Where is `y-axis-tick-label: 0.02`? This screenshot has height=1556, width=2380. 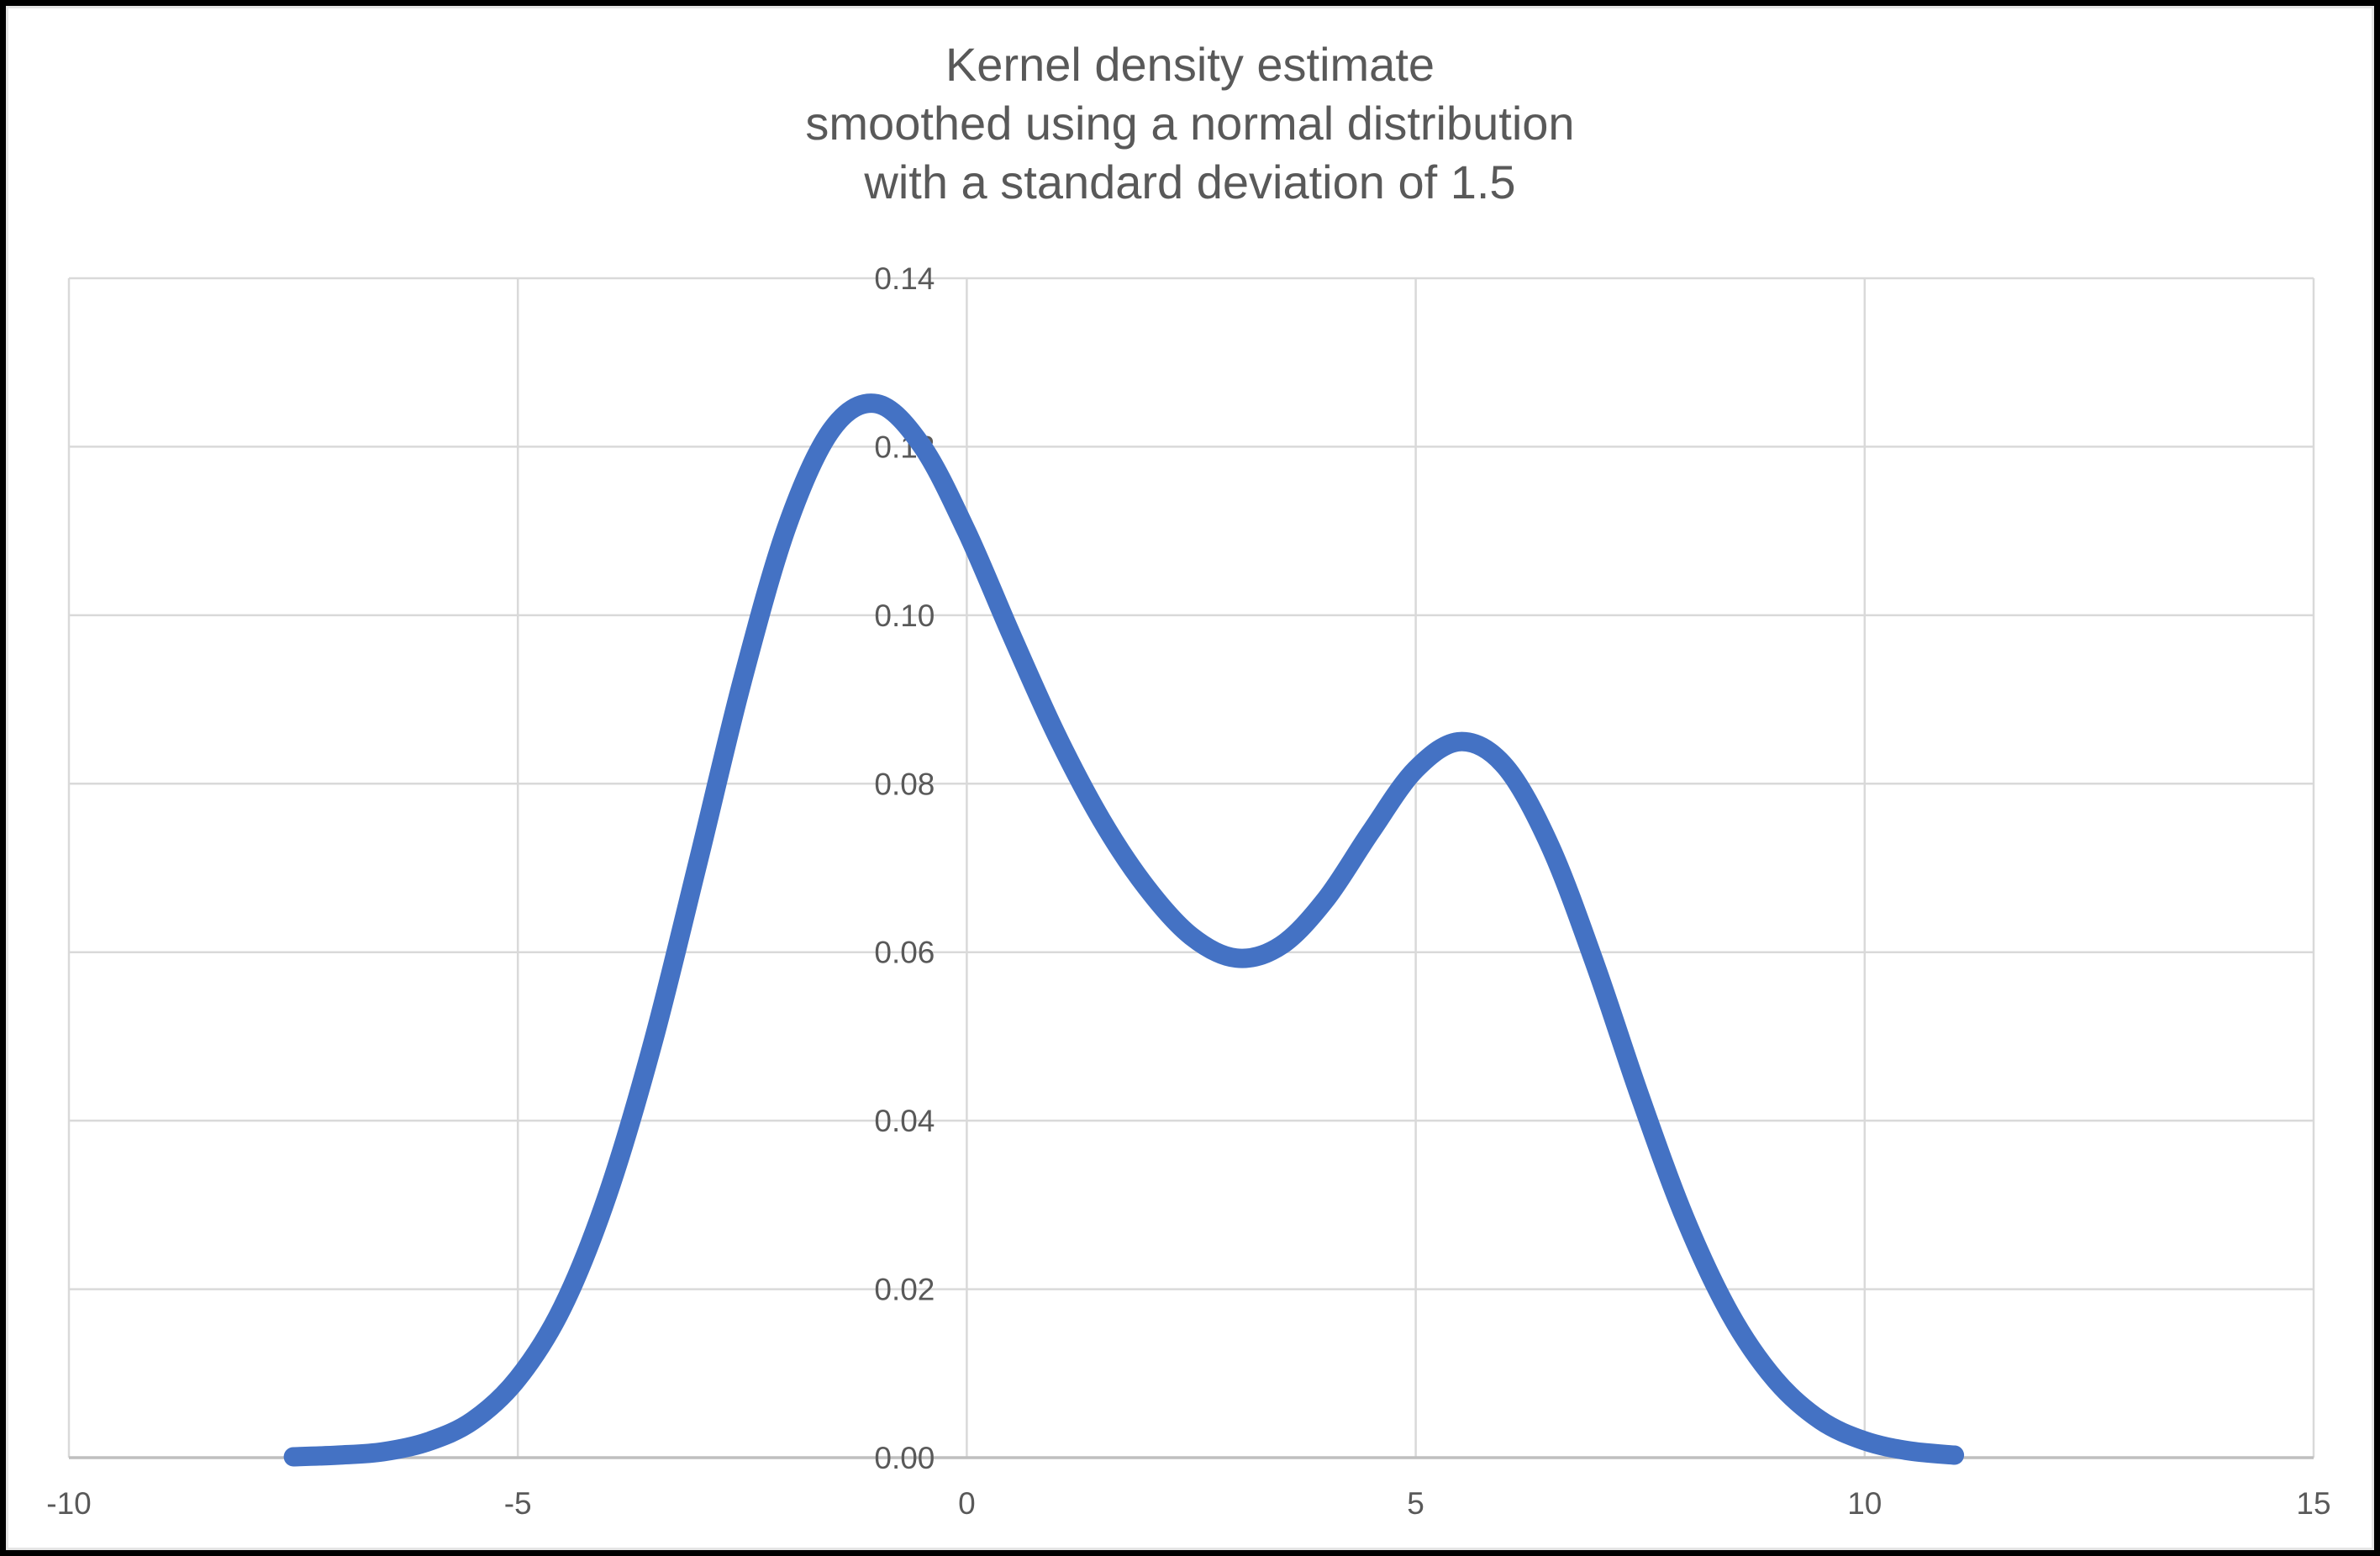
y-axis-tick-label: 0.02 is located at coordinates (905, 1290).